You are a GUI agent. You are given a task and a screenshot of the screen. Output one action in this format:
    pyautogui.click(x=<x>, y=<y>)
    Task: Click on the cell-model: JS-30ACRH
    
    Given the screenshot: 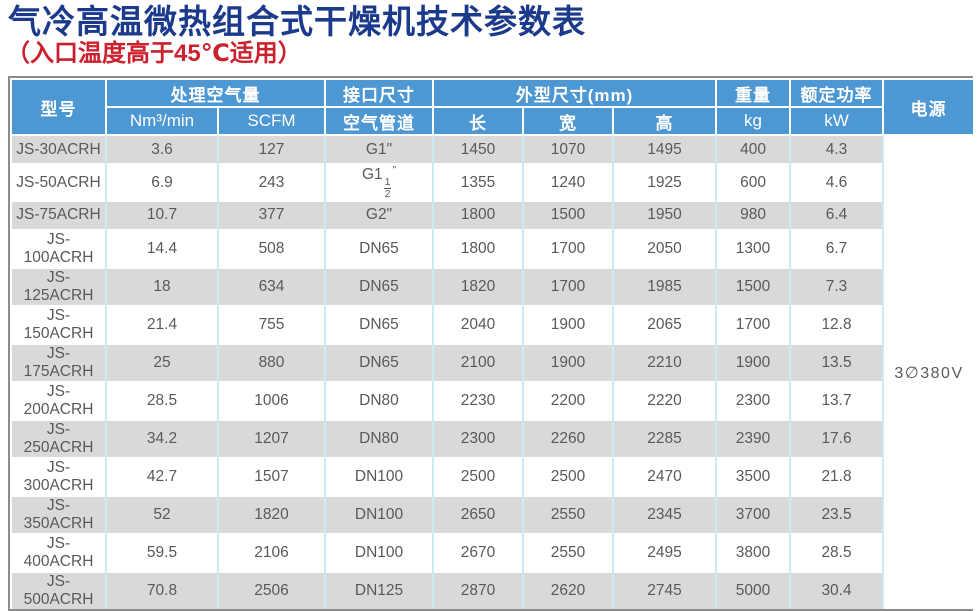 What is the action you would take?
    pyautogui.click(x=58, y=149)
    